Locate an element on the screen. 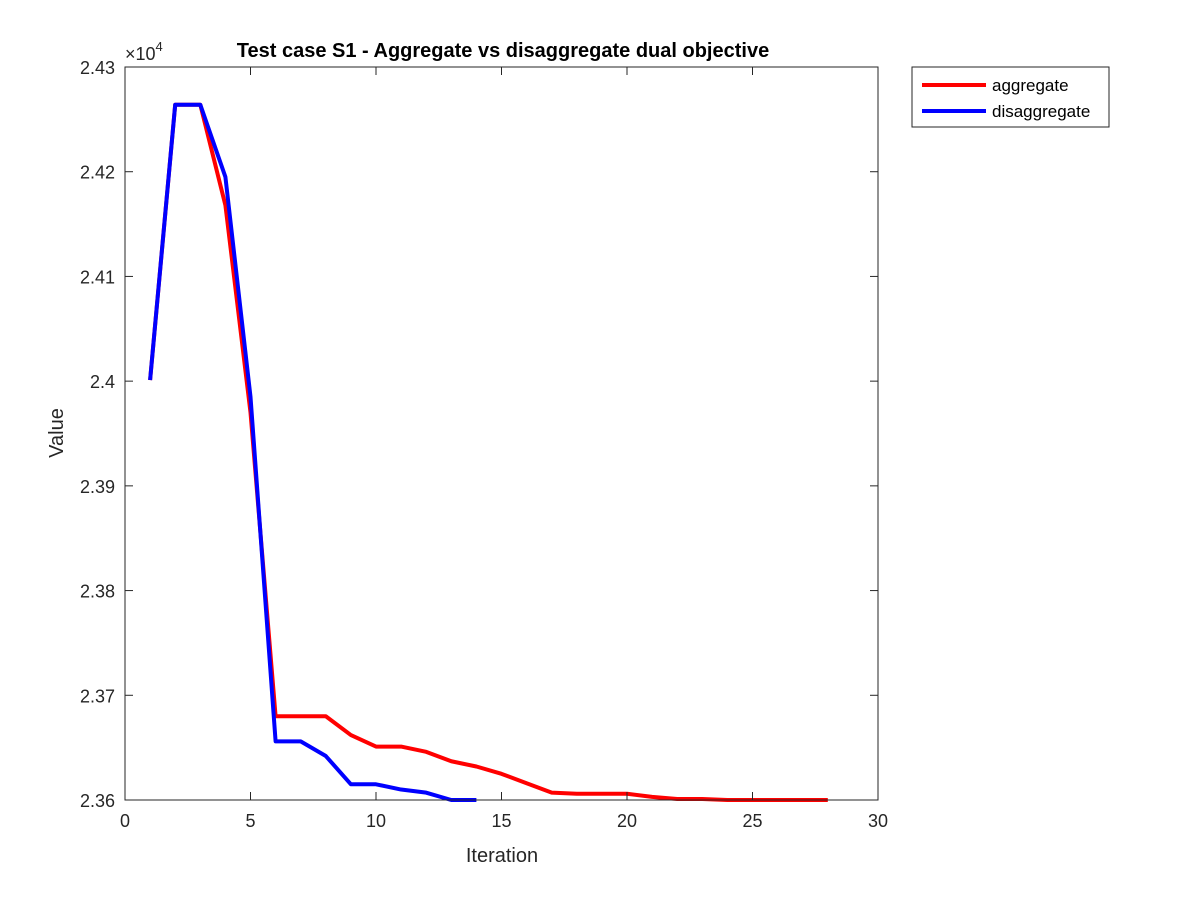 Image resolution: width=1200 pixels, height=900 pixels. y-tick-label: 2.37 is located at coordinates (97, 696).